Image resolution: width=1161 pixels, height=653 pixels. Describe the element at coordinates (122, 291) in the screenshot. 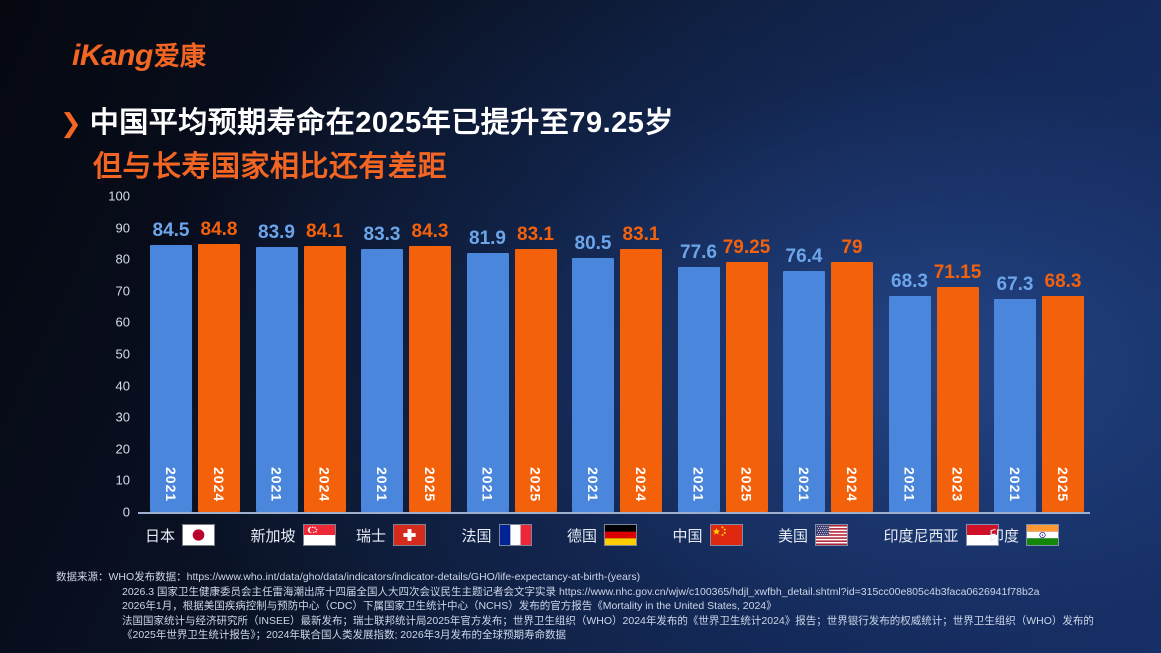

I see `y-axis-tick: 70` at that location.